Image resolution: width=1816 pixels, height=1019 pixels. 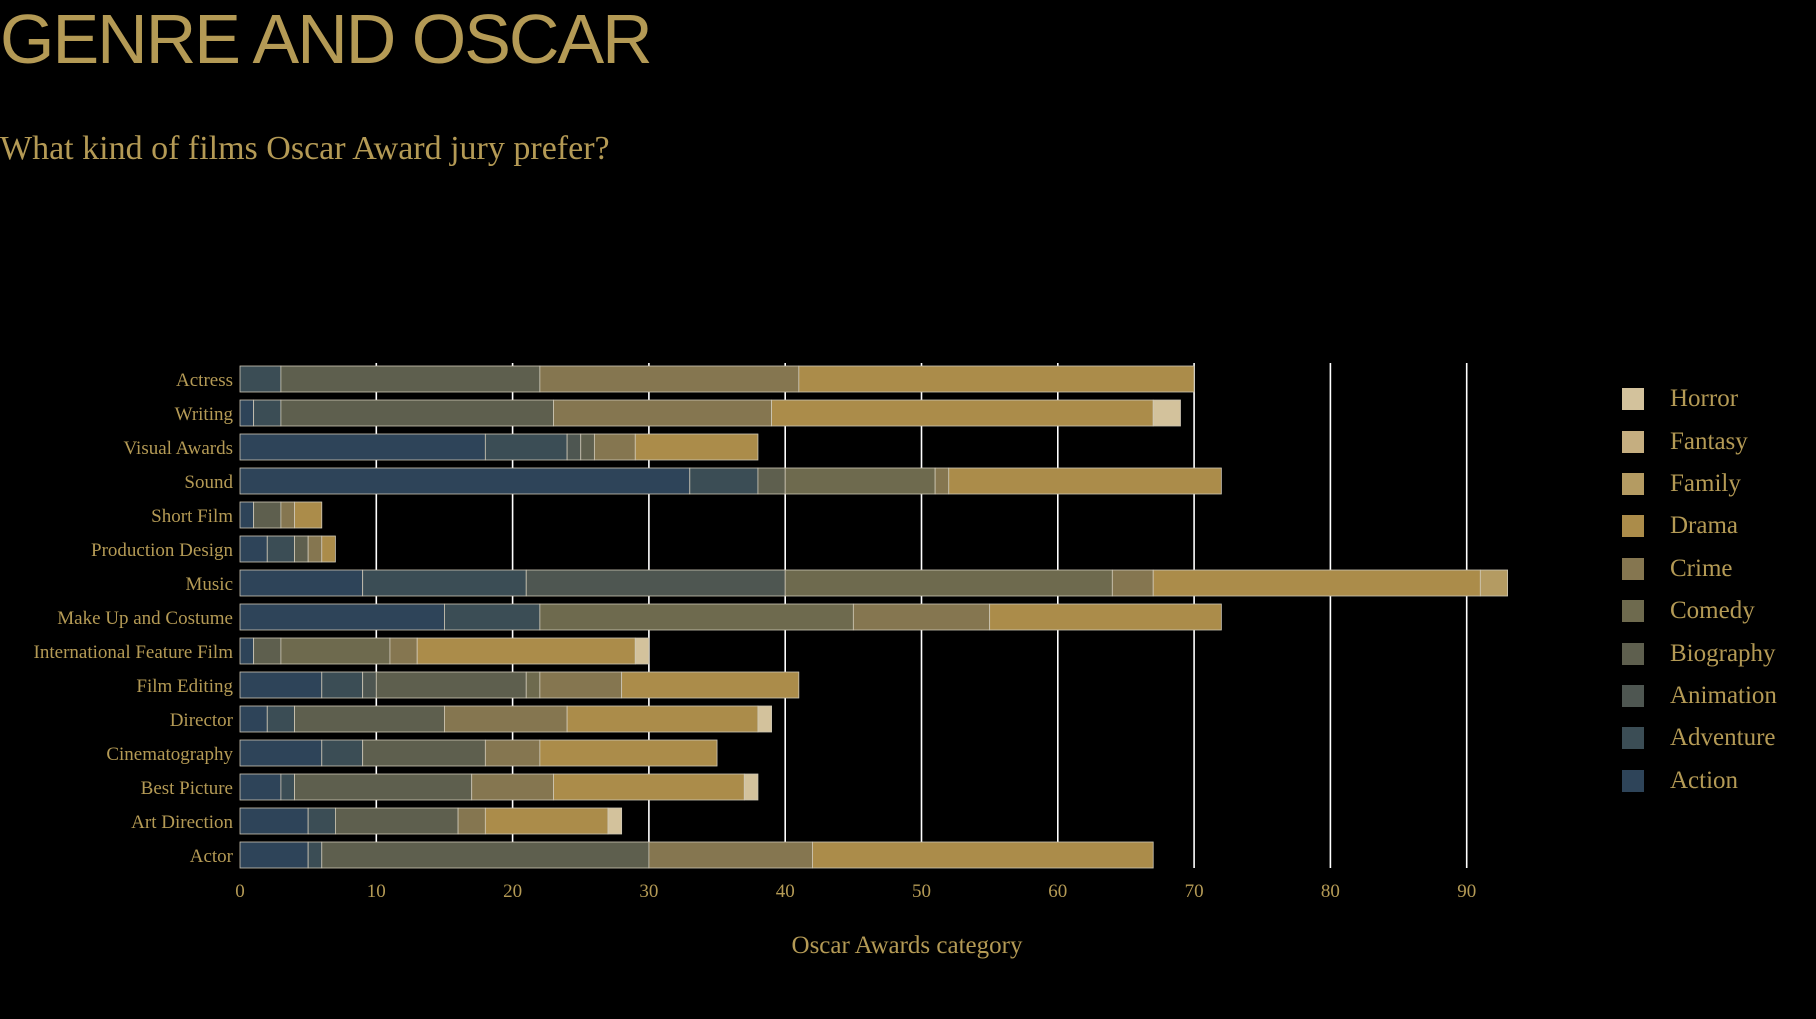 What do you see at coordinates (326, 39) in the screenshot?
I see `page-title: GENRE AND OSCAR` at bounding box center [326, 39].